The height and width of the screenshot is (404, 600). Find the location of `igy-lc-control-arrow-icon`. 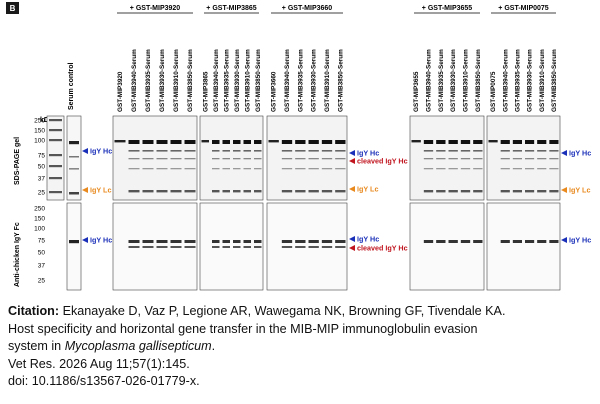

igy-lc-control-arrow-icon is located at coordinates (85, 190).